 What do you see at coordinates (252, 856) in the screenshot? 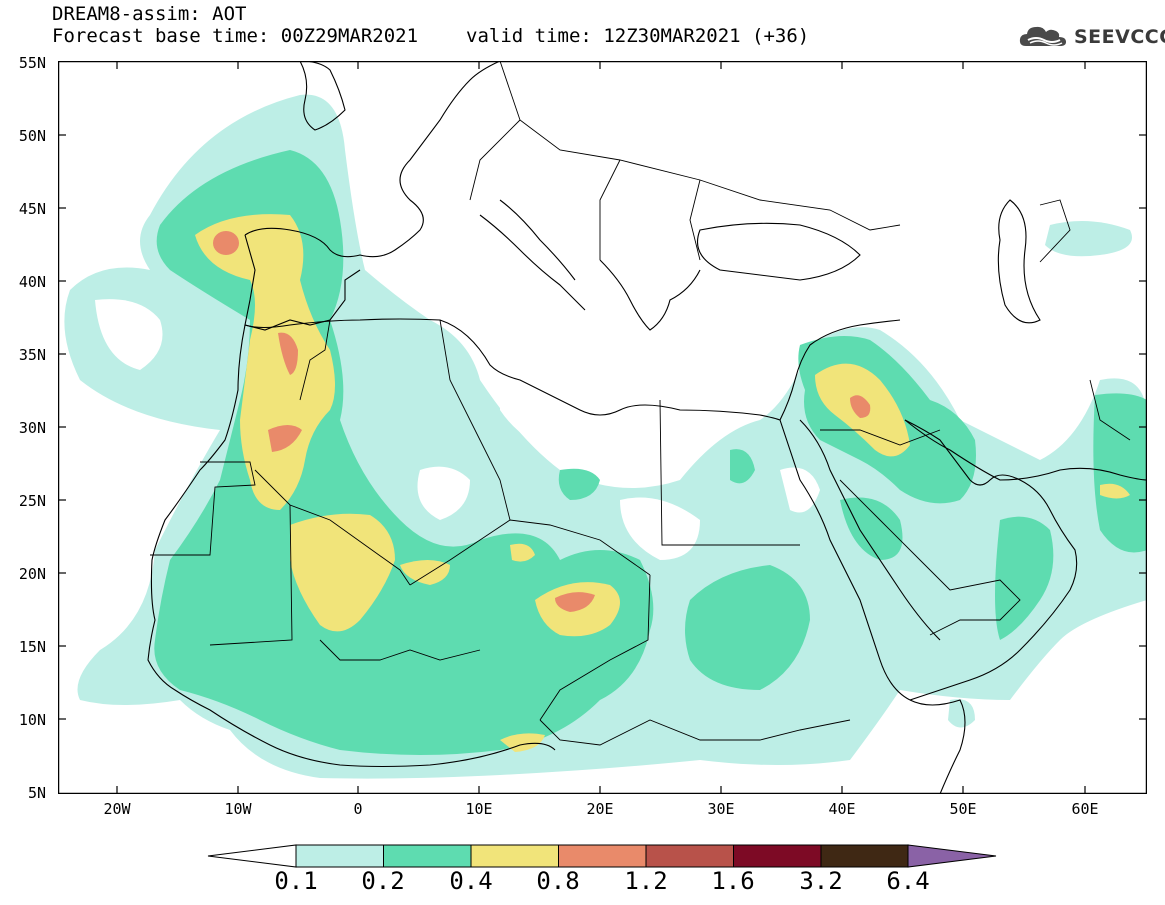
I see `colorbar-low-extend` at bounding box center [252, 856].